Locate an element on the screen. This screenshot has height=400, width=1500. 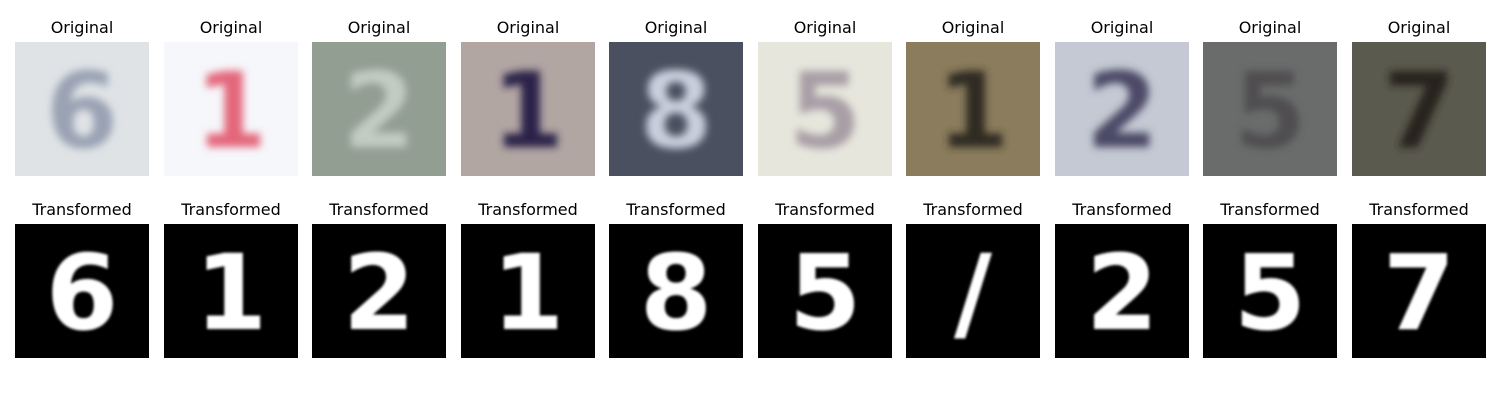
original-image-6-digit: 1 is located at coordinates (973, 111).